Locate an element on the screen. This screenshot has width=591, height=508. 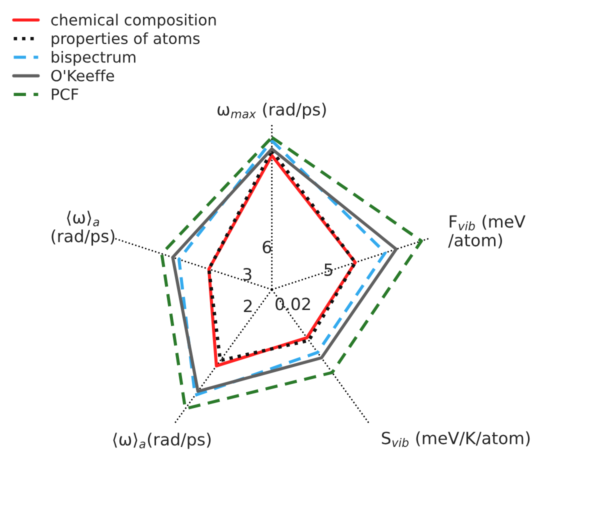
legend-label: O'Keeffe is located at coordinates (82, 76).